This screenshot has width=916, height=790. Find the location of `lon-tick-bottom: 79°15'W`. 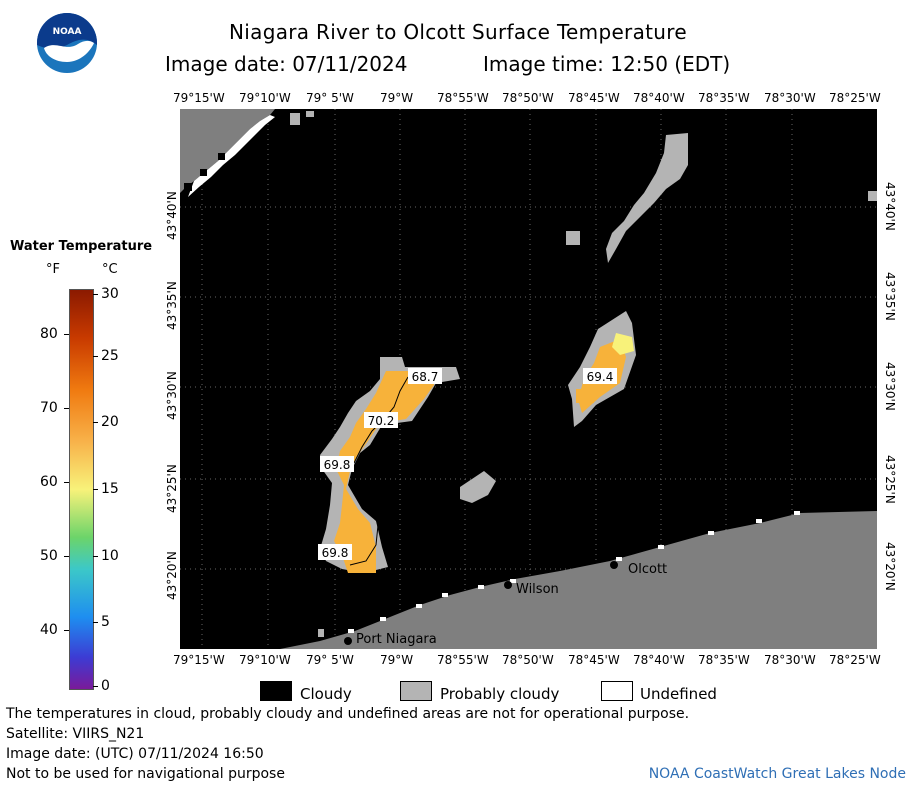

lon-tick-bottom: 79°15'W is located at coordinates (199, 660).